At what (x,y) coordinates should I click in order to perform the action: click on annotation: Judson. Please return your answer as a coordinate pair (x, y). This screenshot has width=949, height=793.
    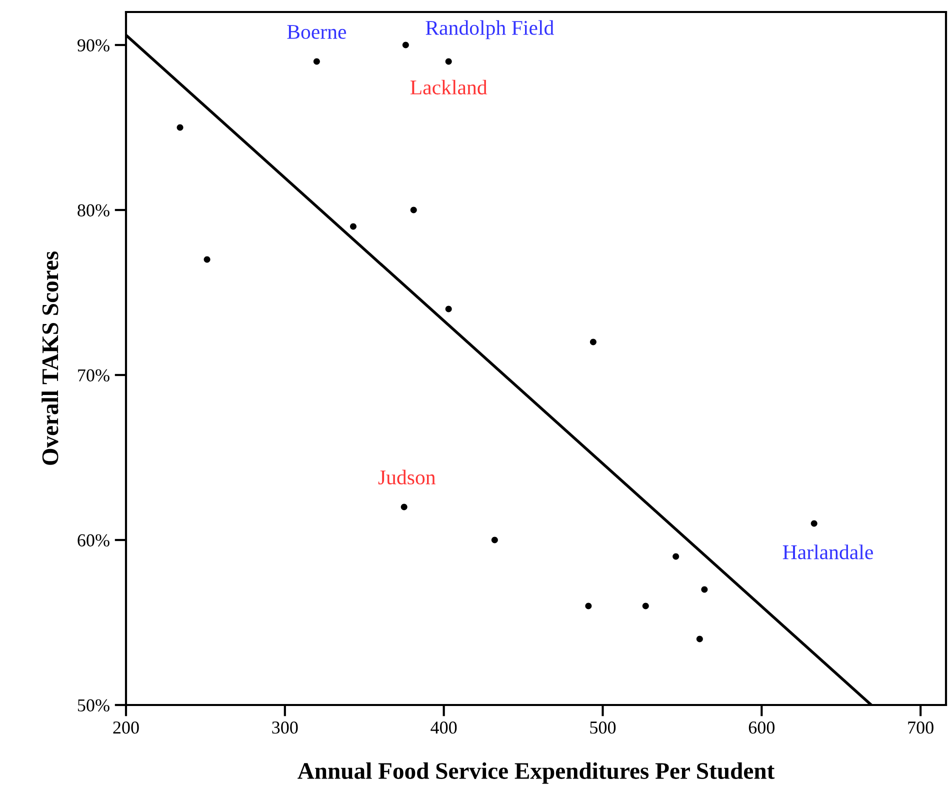
    Looking at the image, I should click on (407, 477).